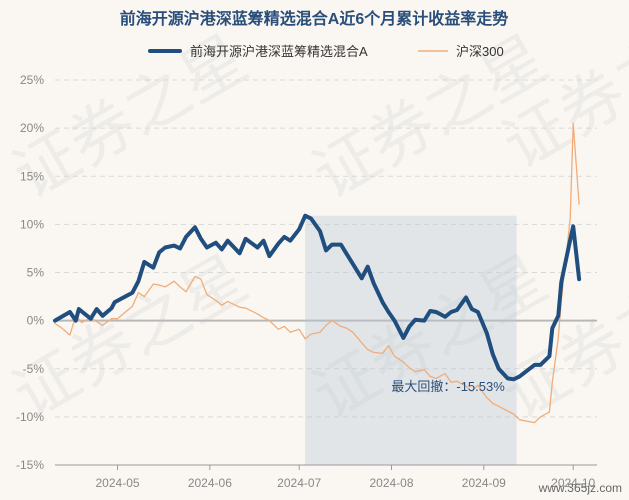 The width and height of the screenshot is (629, 500). What do you see at coordinates (32, 80) in the screenshot?
I see `y-tick-label: 25%` at bounding box center [32, 80].